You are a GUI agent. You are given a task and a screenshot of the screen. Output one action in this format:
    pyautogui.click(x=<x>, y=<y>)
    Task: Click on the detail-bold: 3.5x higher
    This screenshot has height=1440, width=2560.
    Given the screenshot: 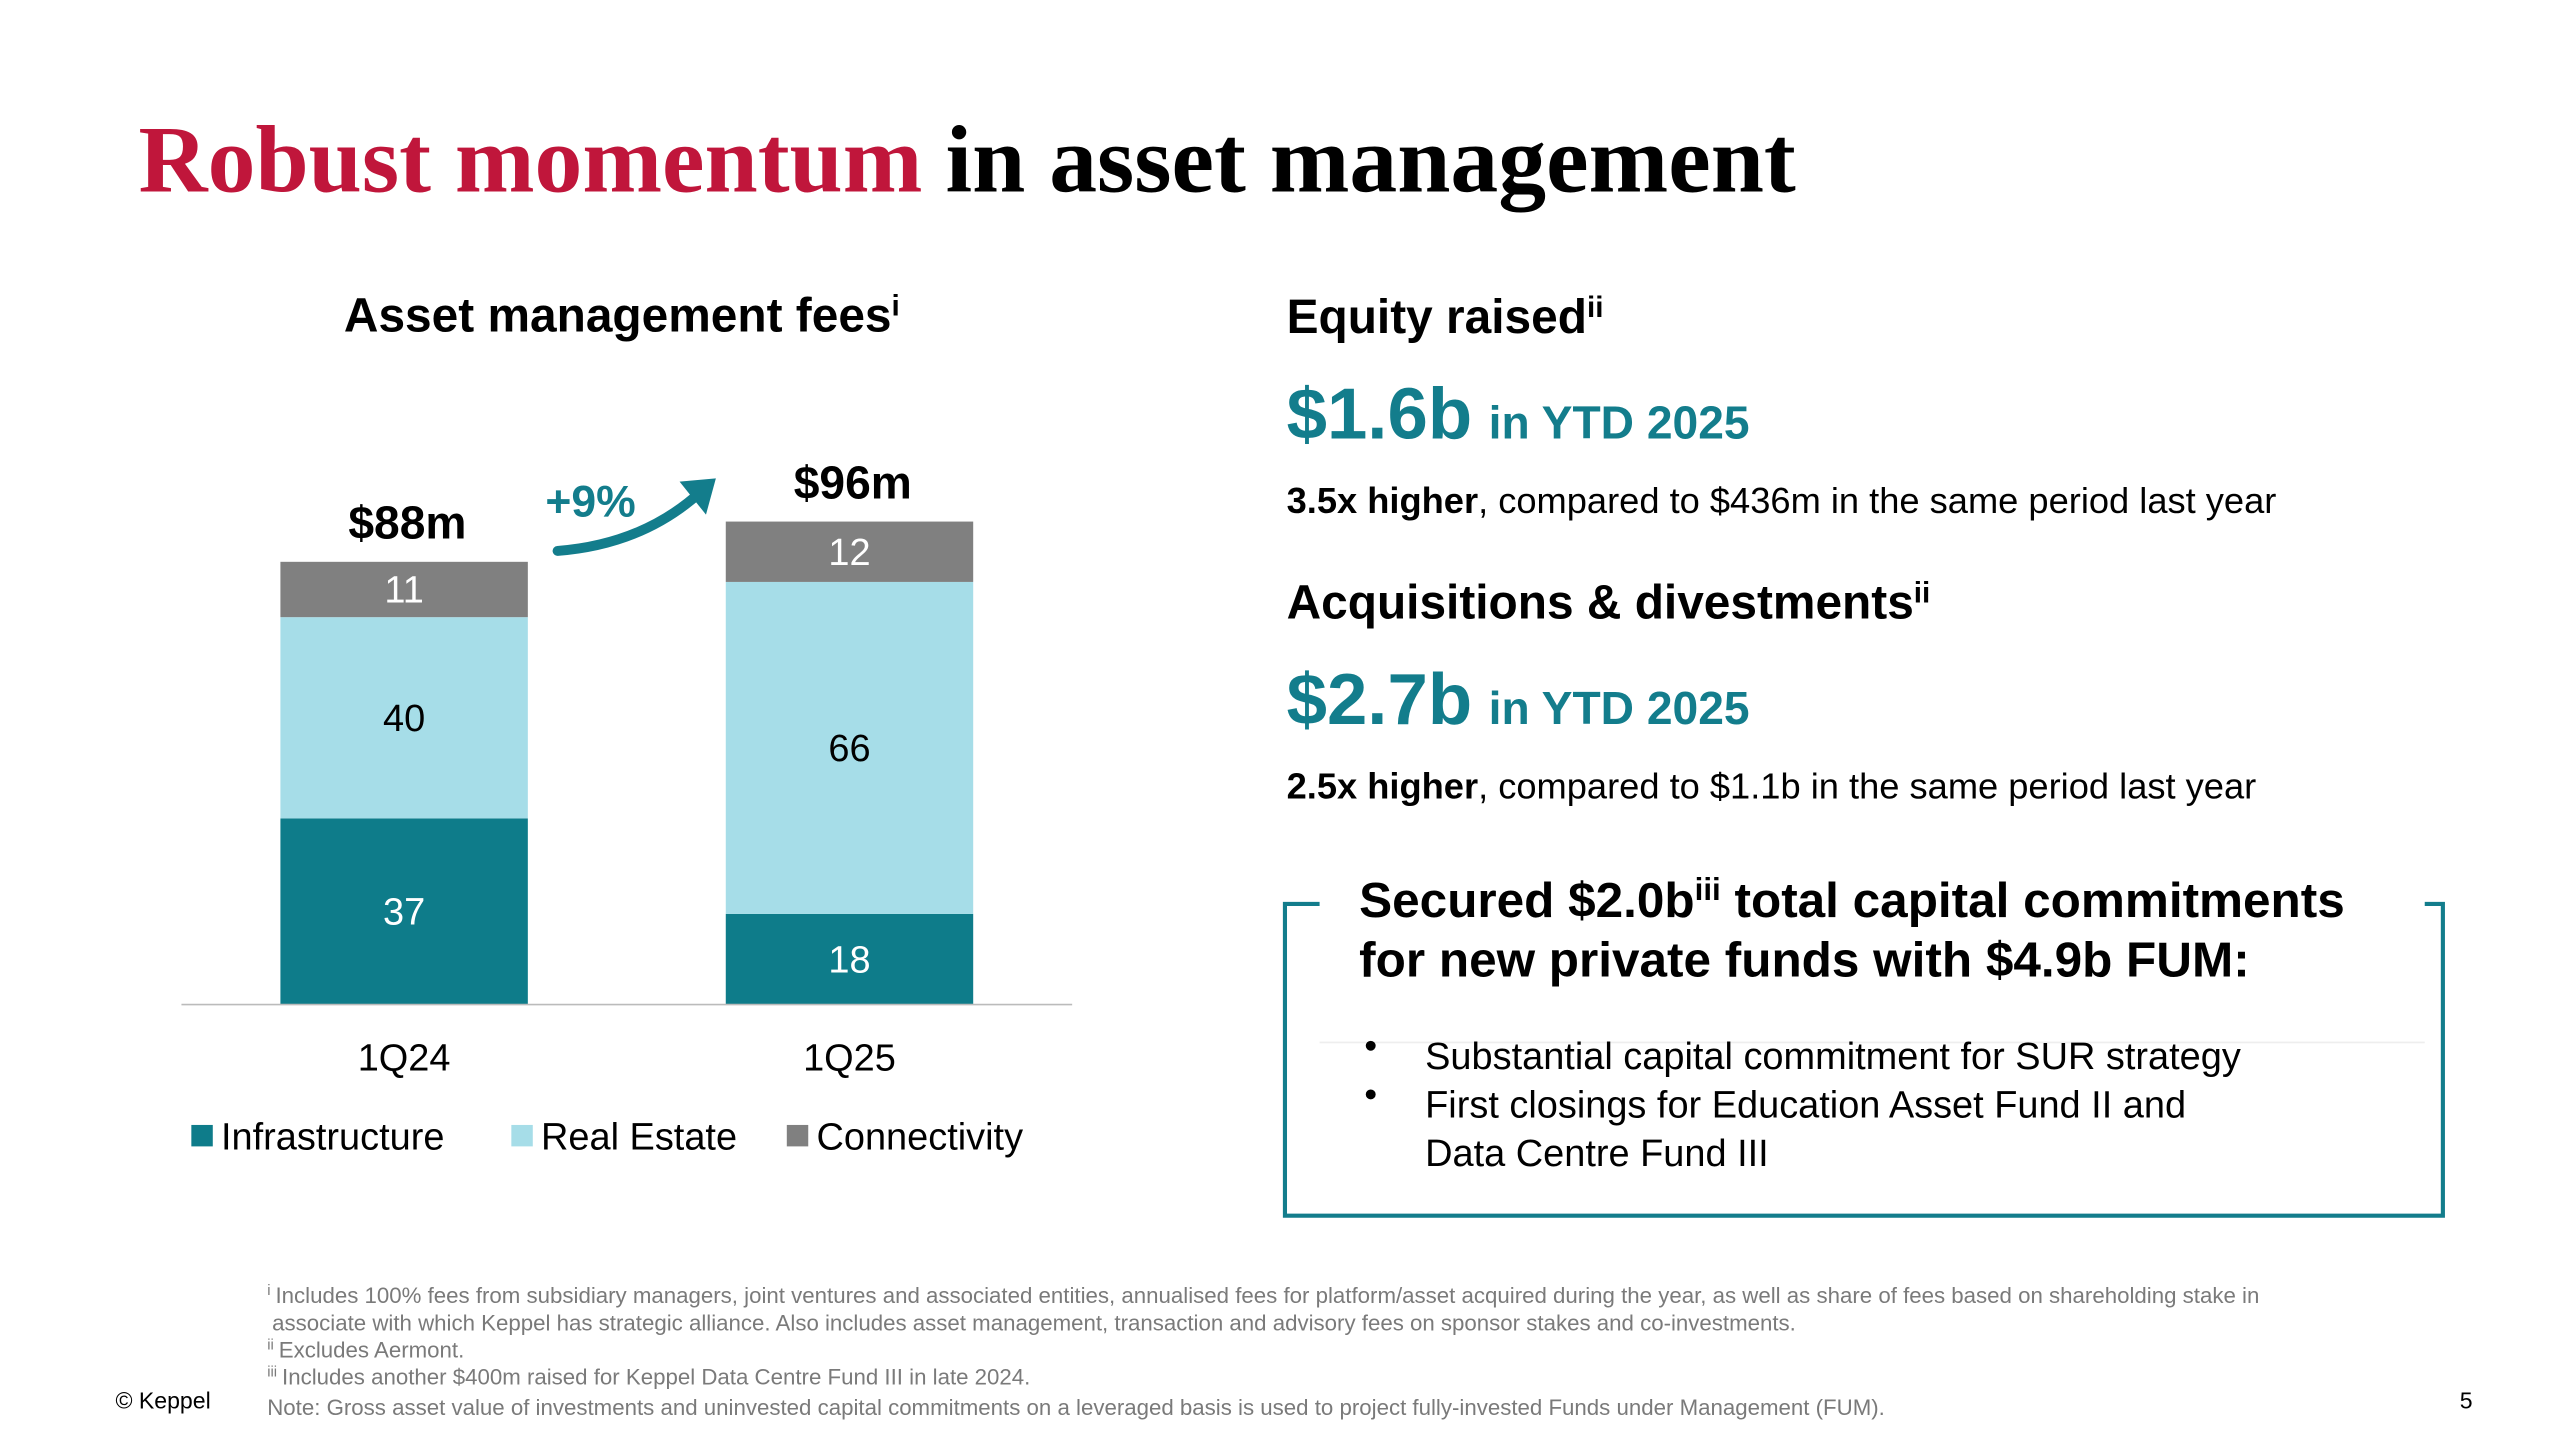 What is the action you would take?
    pyautogui.click(x=1382, y=500)
    